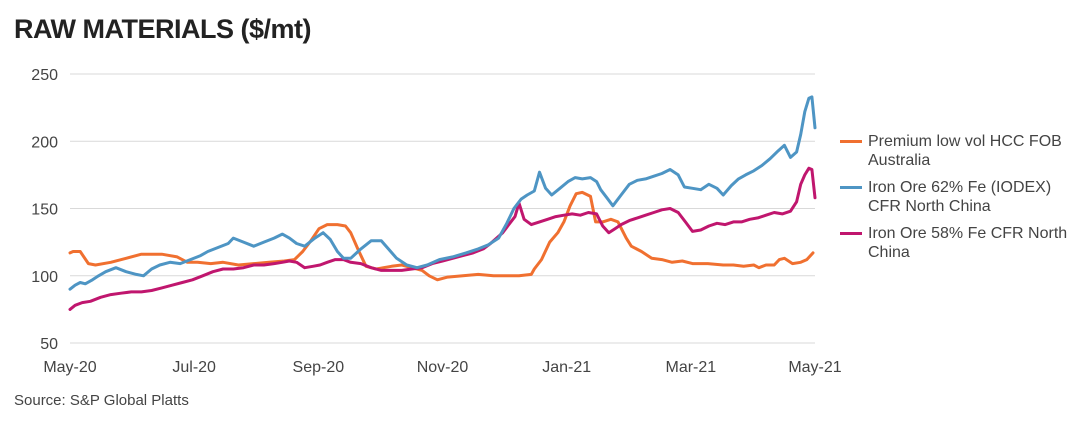 The height and width of the screenshot is (423, 1087). What do you see at coordinates (968, 243) in the screenshot?
I see `legend-label-58fe: Iron Ore 58% Fe CFR North China` at bounding box center [968, 243].